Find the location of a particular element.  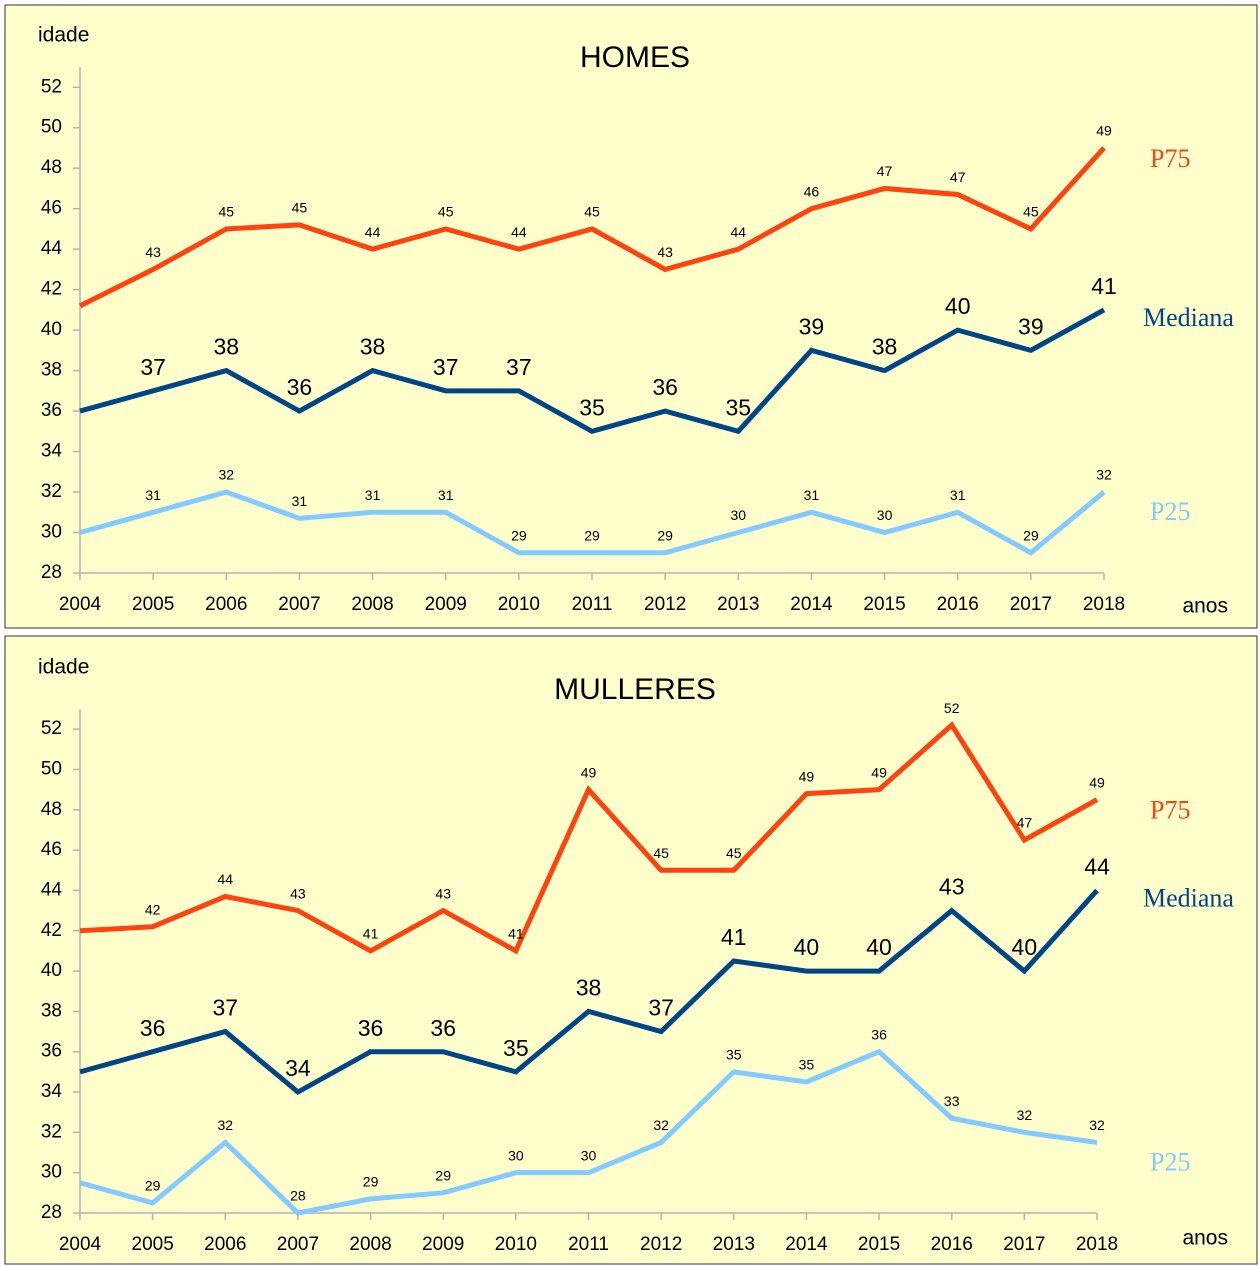

y-axis-label: idade is located at coordinates (63, 667).